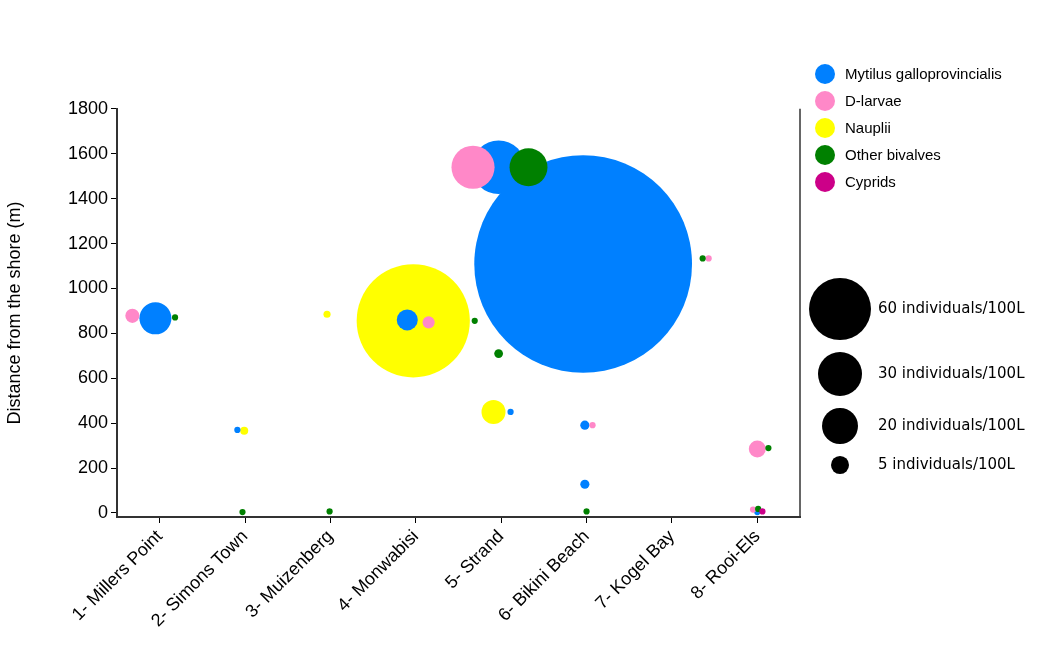 Image resolution: width=1053 pixels, height=648 pixels. I want to click on y-tick-label: 200, so click(92, 467).